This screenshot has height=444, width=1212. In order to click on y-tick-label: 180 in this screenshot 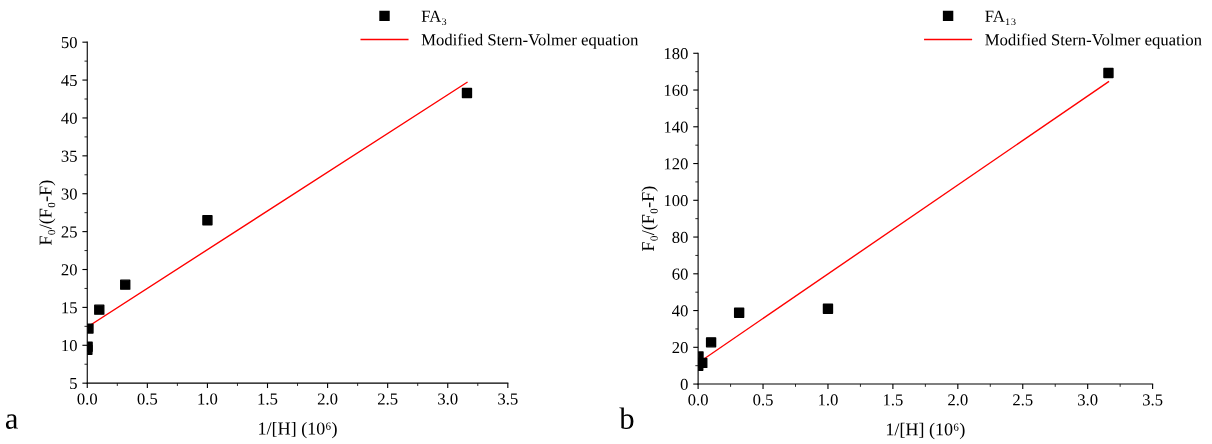, I will do `click(676, 53)`.